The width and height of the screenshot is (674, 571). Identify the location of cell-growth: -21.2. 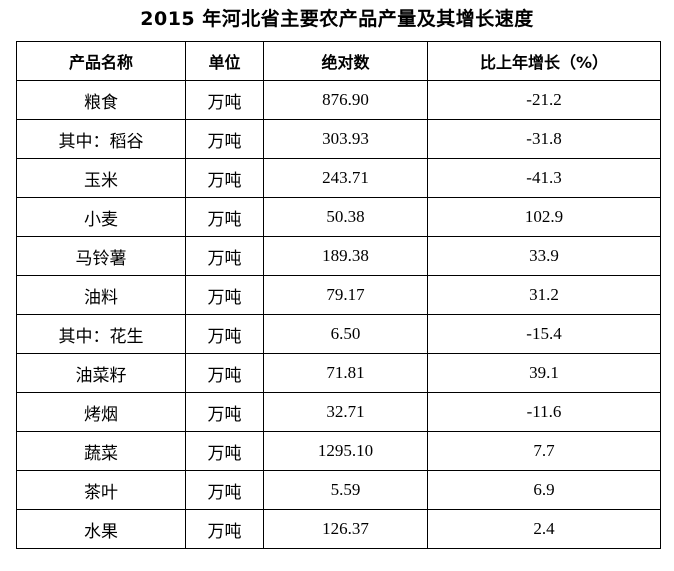
(544, 100).